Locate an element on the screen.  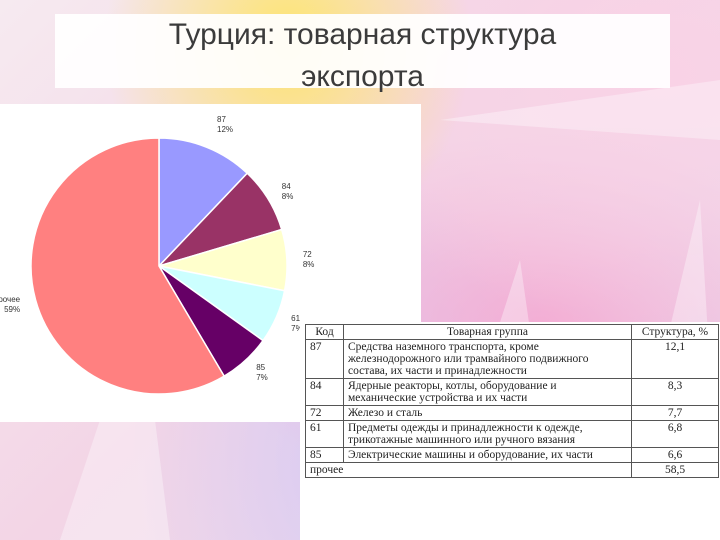
row-code: 84 is located at coordinates (324, 392).